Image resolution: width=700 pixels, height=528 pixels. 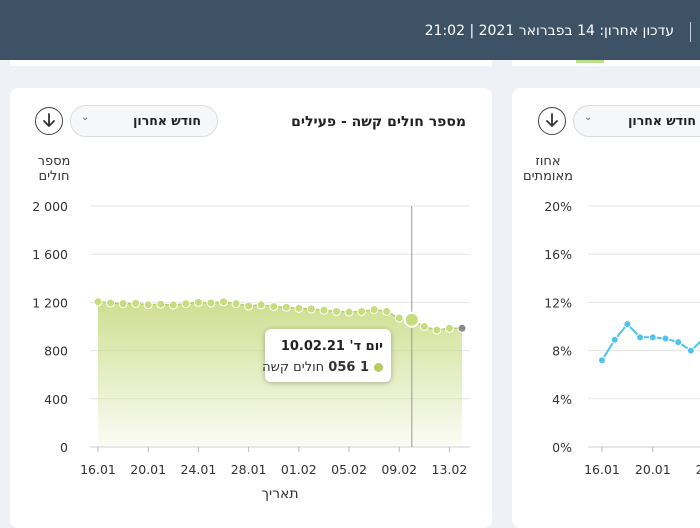 What do you see at coordinates (590, 61) in the screenshot?
I see `green-accent-mark` at bounding box center [590, 61].